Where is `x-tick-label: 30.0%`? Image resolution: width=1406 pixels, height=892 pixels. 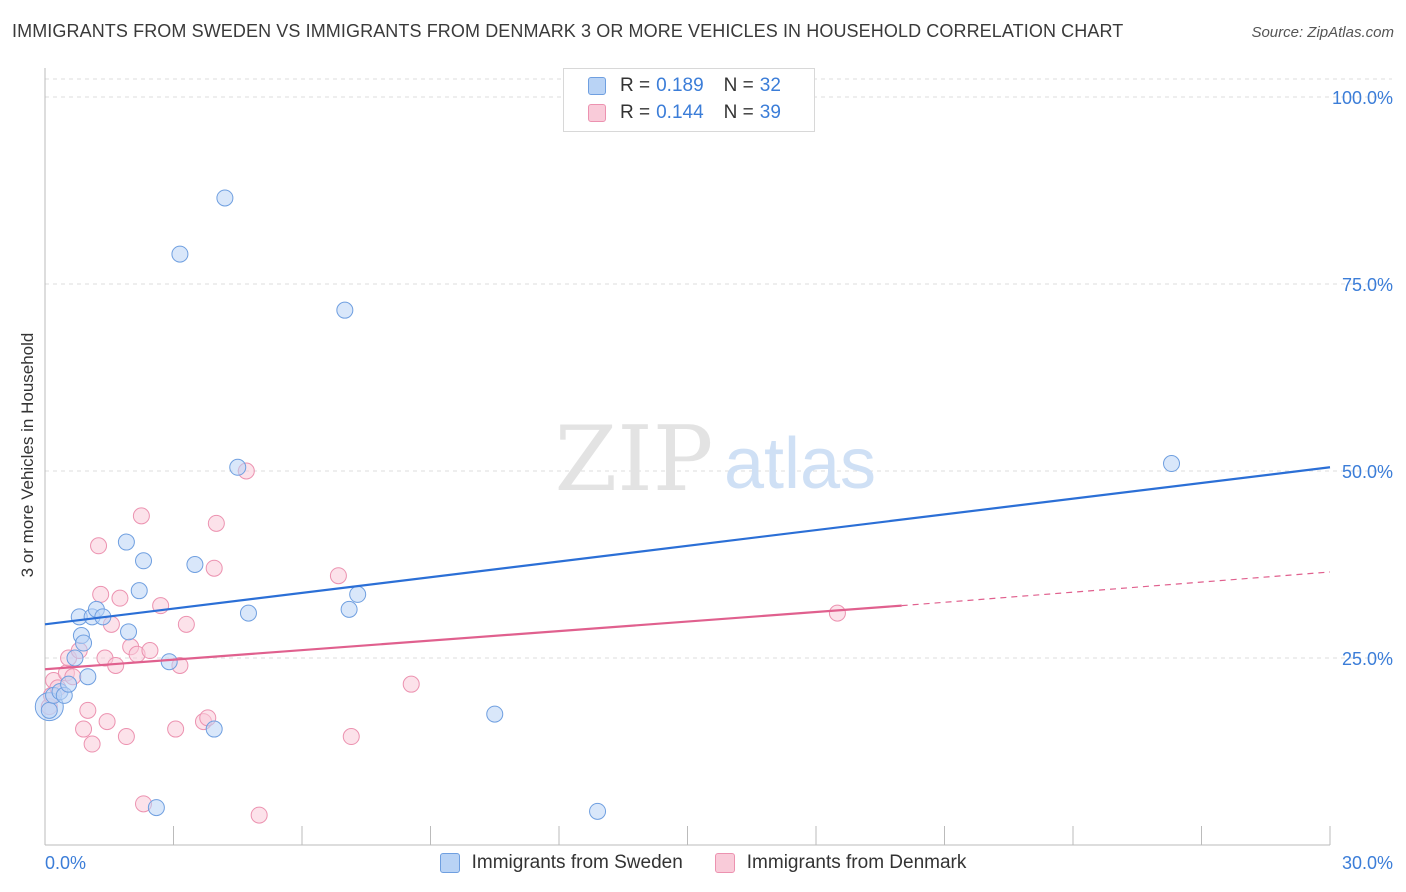
x-tick-label: 30.0% is located at coordinates (1367, 863).